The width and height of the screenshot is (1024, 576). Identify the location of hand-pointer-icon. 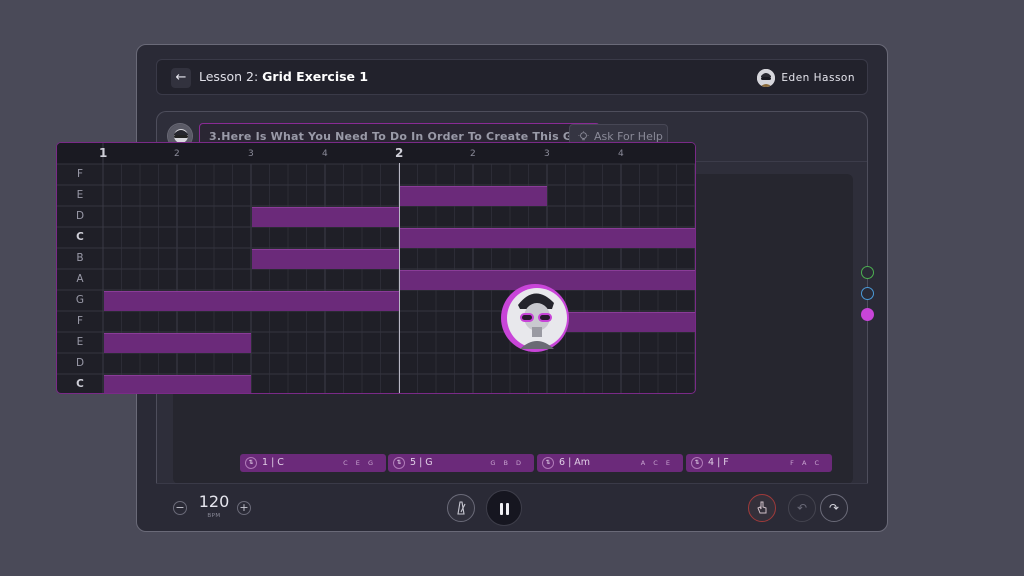
(762, 507).